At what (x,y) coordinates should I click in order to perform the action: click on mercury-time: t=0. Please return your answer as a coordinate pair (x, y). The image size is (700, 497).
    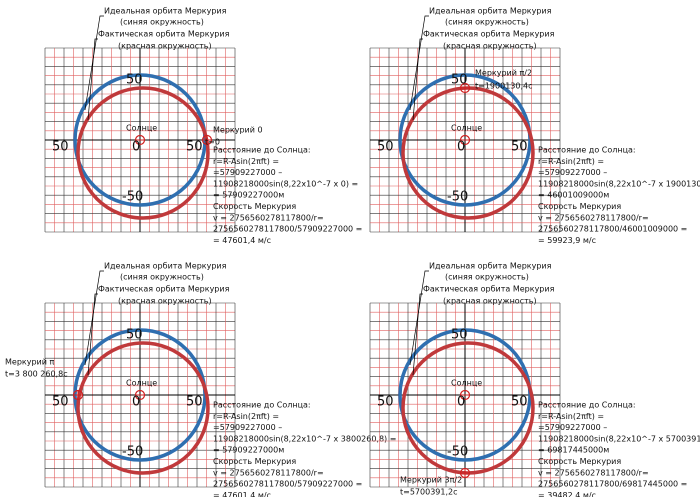
    Looking at the image, I should click on (212, 142).